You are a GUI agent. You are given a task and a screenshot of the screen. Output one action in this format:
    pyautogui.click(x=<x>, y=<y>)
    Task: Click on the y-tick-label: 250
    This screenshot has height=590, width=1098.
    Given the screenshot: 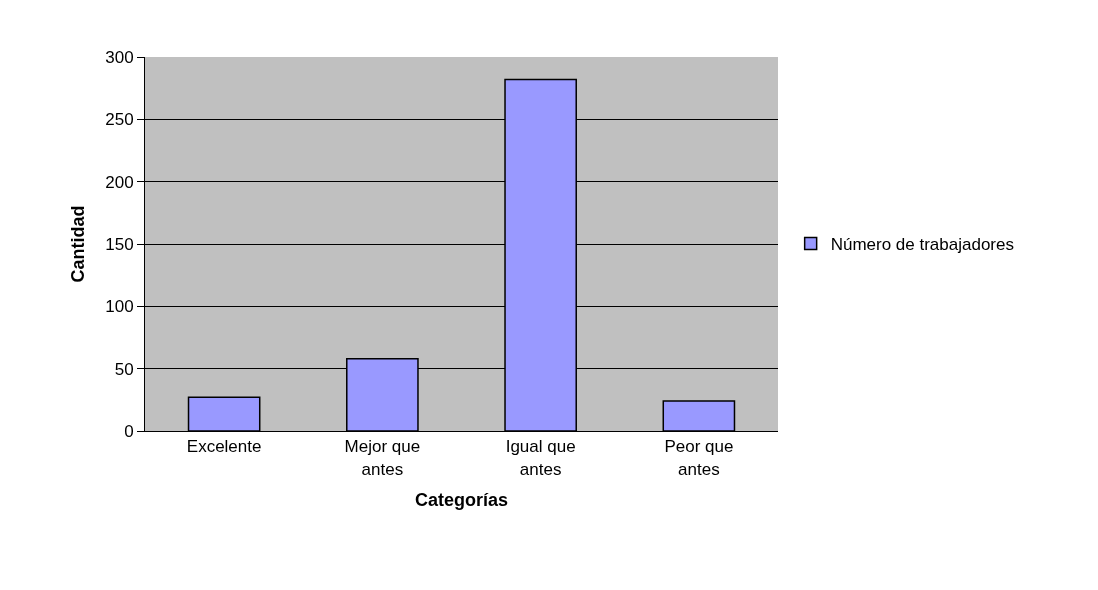 What is the action you would take?
    pyautogui.click(x=119, y=120)
    